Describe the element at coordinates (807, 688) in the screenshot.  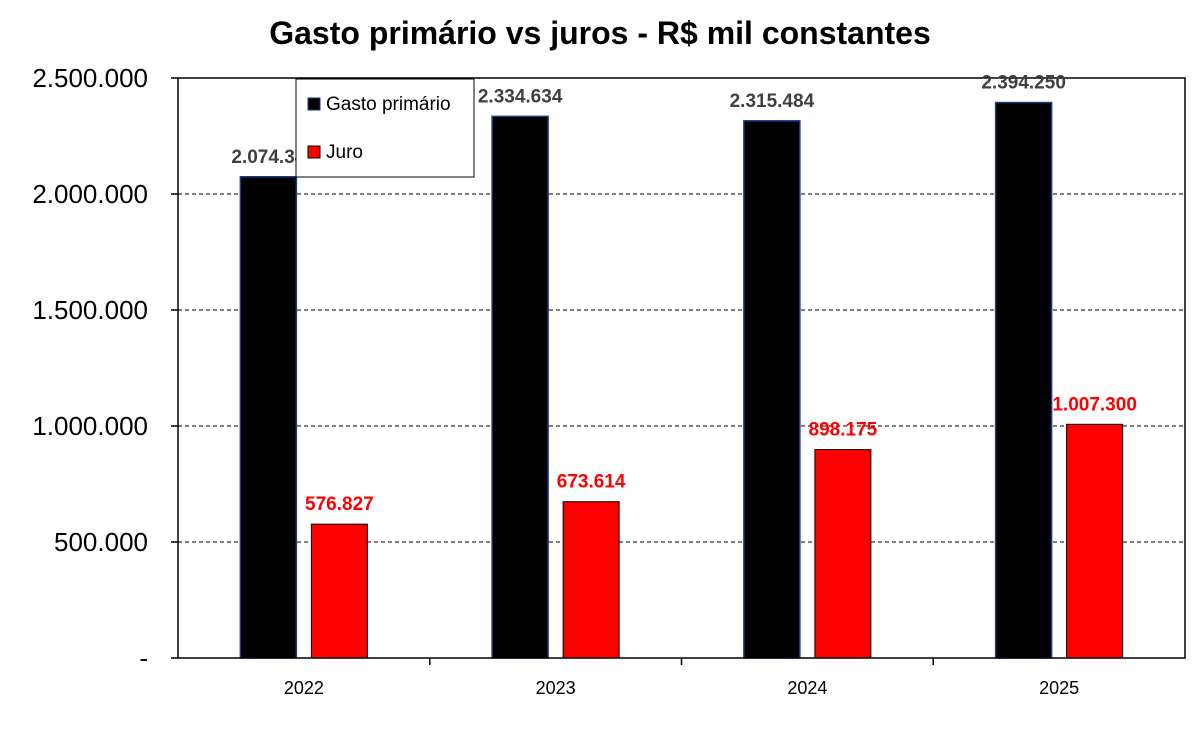
I see `x-tick-label-2024: 2024` at that location.